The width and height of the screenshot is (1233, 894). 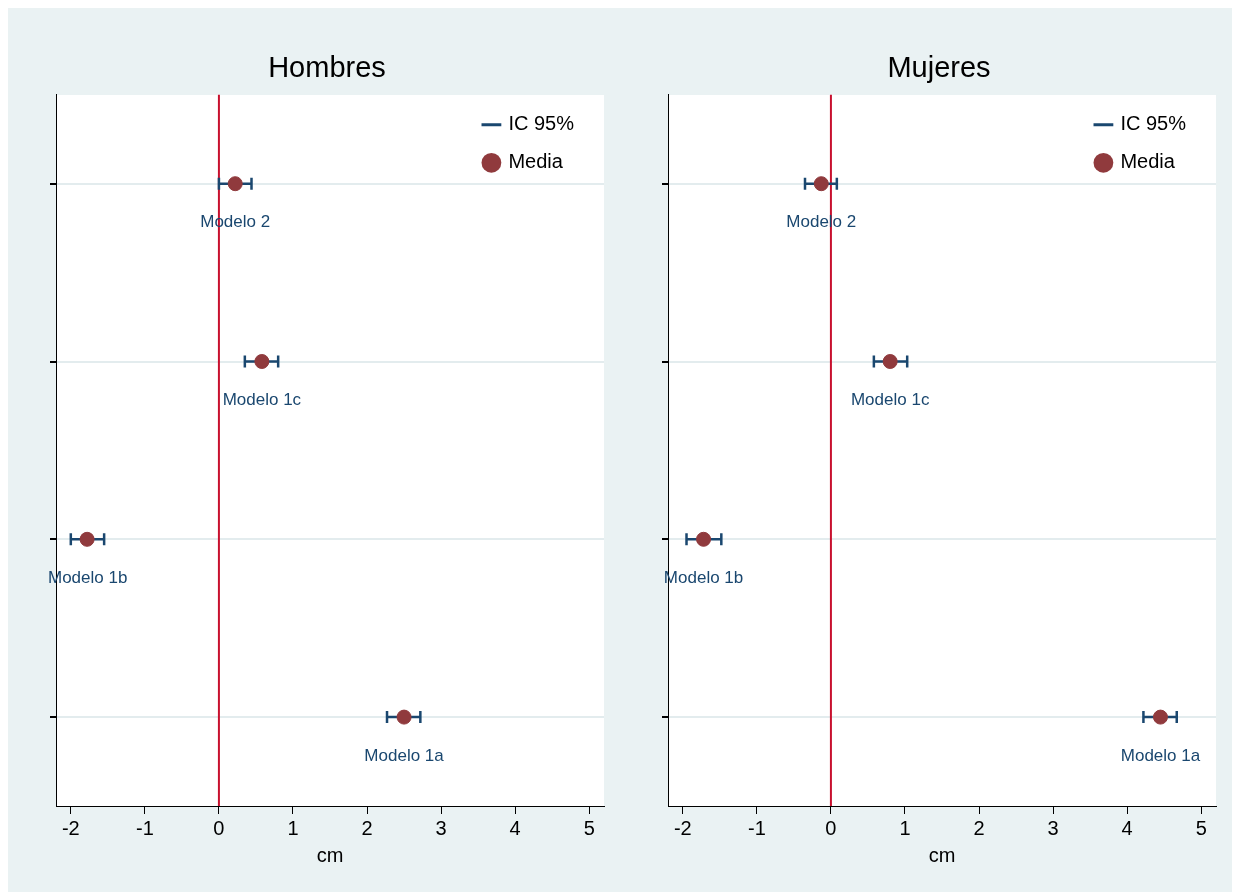 I want to click on chart-title: Hombres, so click(x=327, y=67).